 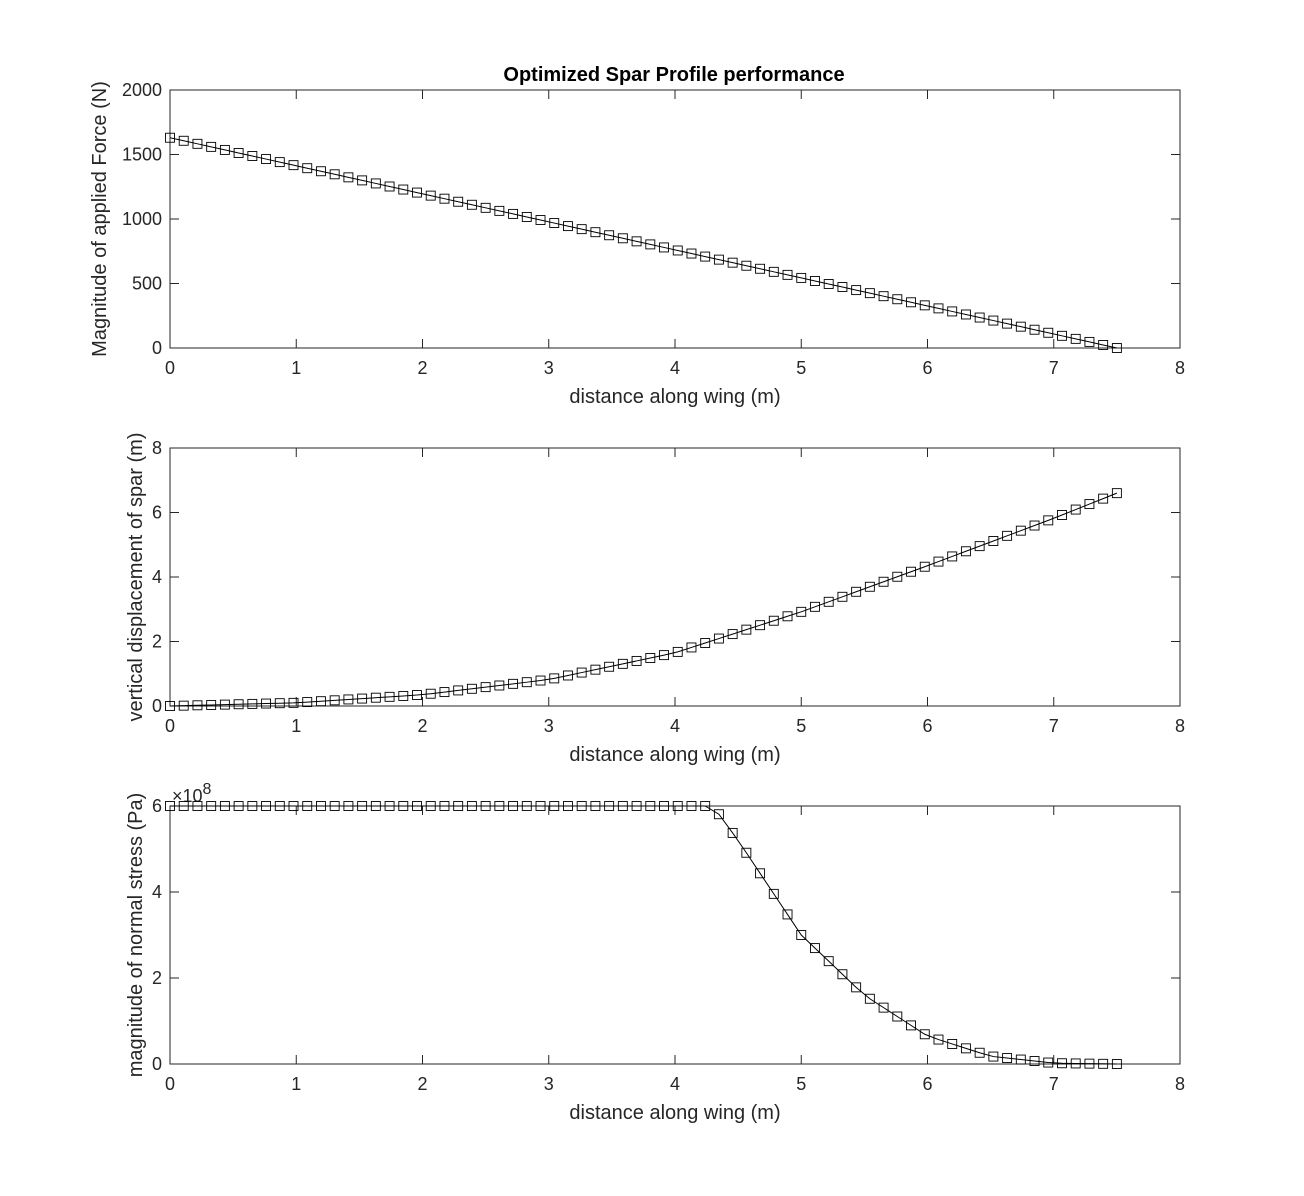 What do you see at coordinates (142, 90) in the screenshot?
I see `y-tick-label: 2000` at bounding box center [142, 90].